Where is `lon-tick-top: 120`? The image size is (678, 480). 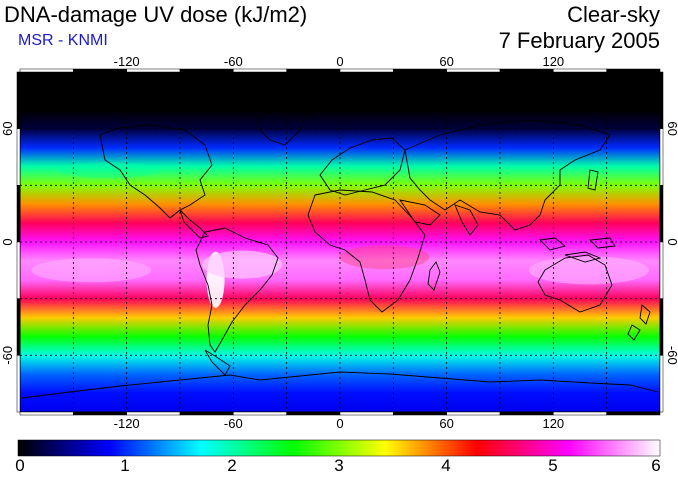 lon-tick-top: 120 is located at coordinates (553, 61).